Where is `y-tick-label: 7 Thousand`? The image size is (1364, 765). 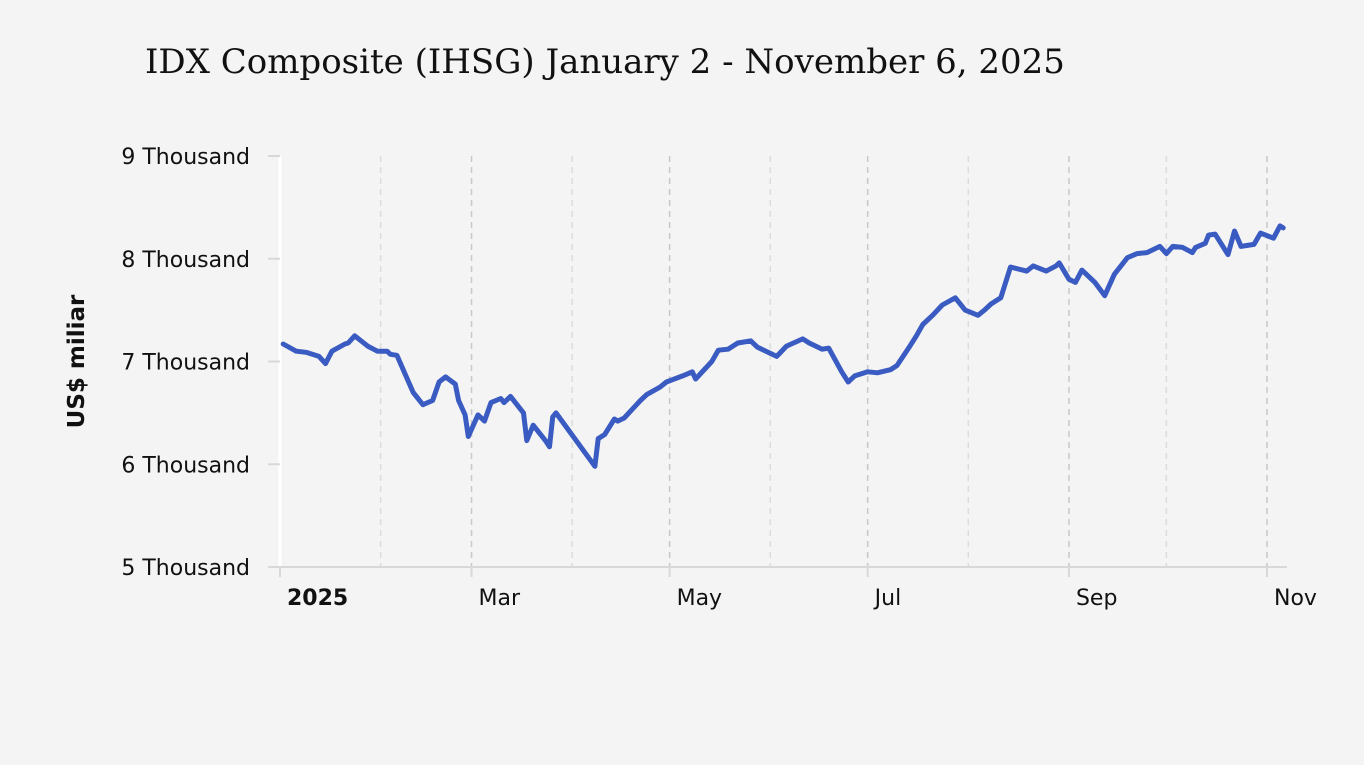 y-tick-label: 7 Thousand is located at coordinates (185, 363).